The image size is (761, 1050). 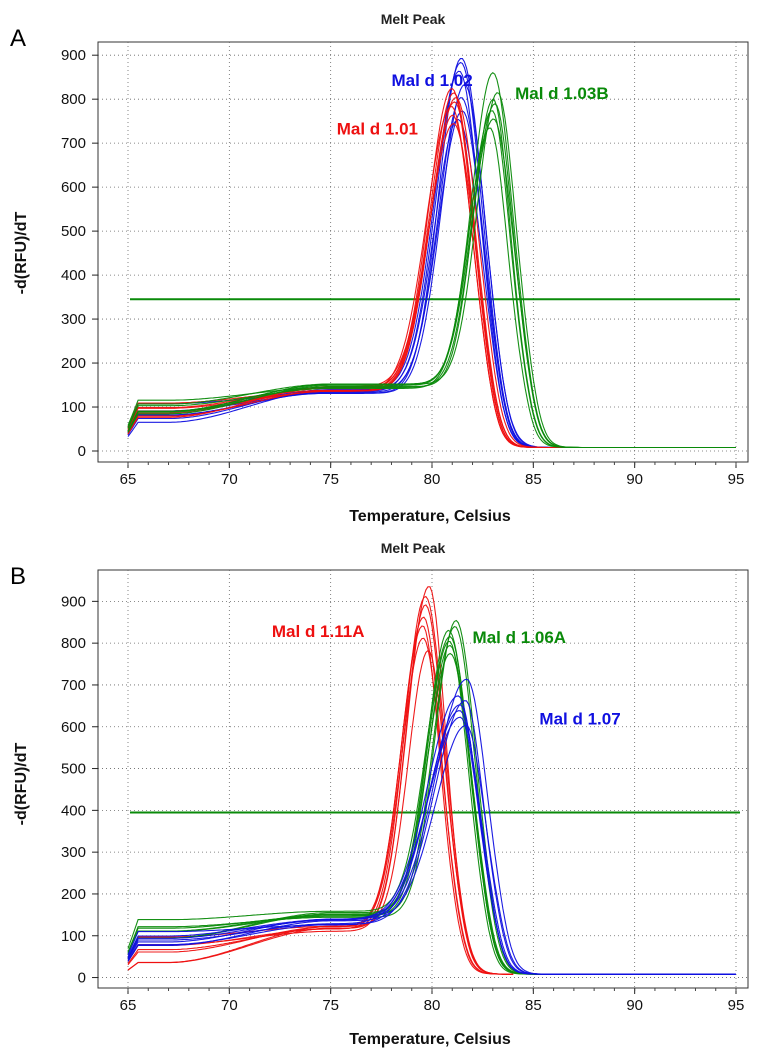 I want to click on series-label-mal-d-1-07: Mal d 1.07, so click(x=579, y=719).